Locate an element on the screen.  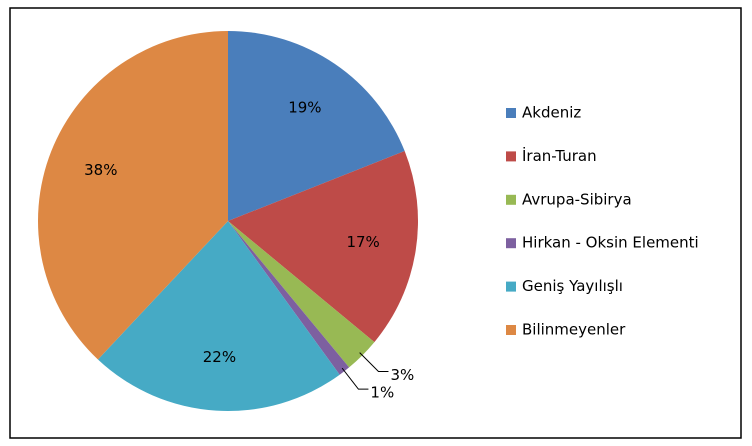
legend-label: İran-Turan is located at coordinates (559, 155).